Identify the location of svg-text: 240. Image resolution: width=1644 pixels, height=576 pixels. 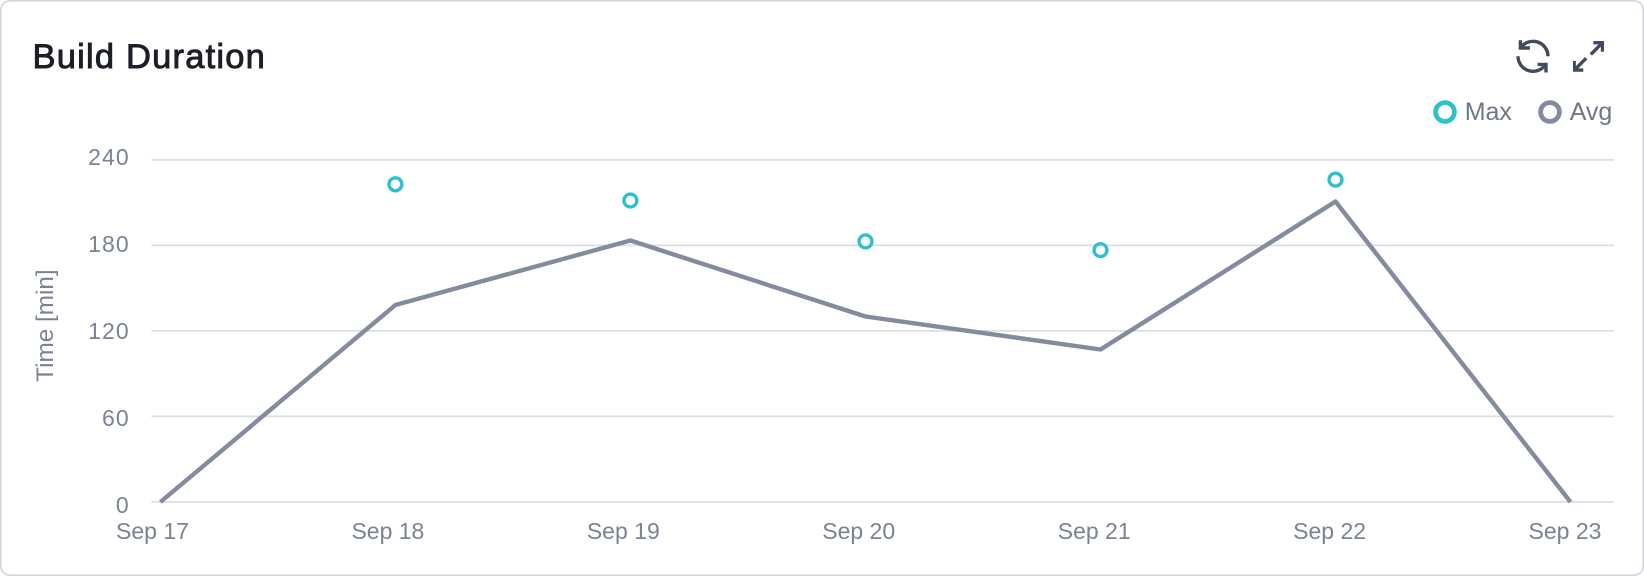
(109, 157).